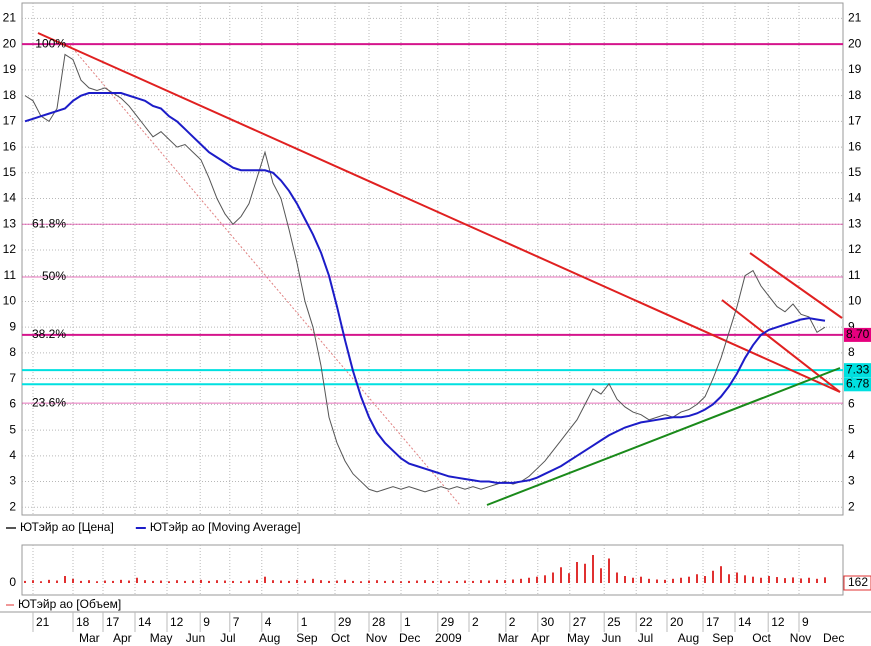 The width and height of the screenshot is (871, 646). What do you see at coordinates (857, 583) in the screenshot?
I see `volume-marker-box` at bounding box center [857, 583].